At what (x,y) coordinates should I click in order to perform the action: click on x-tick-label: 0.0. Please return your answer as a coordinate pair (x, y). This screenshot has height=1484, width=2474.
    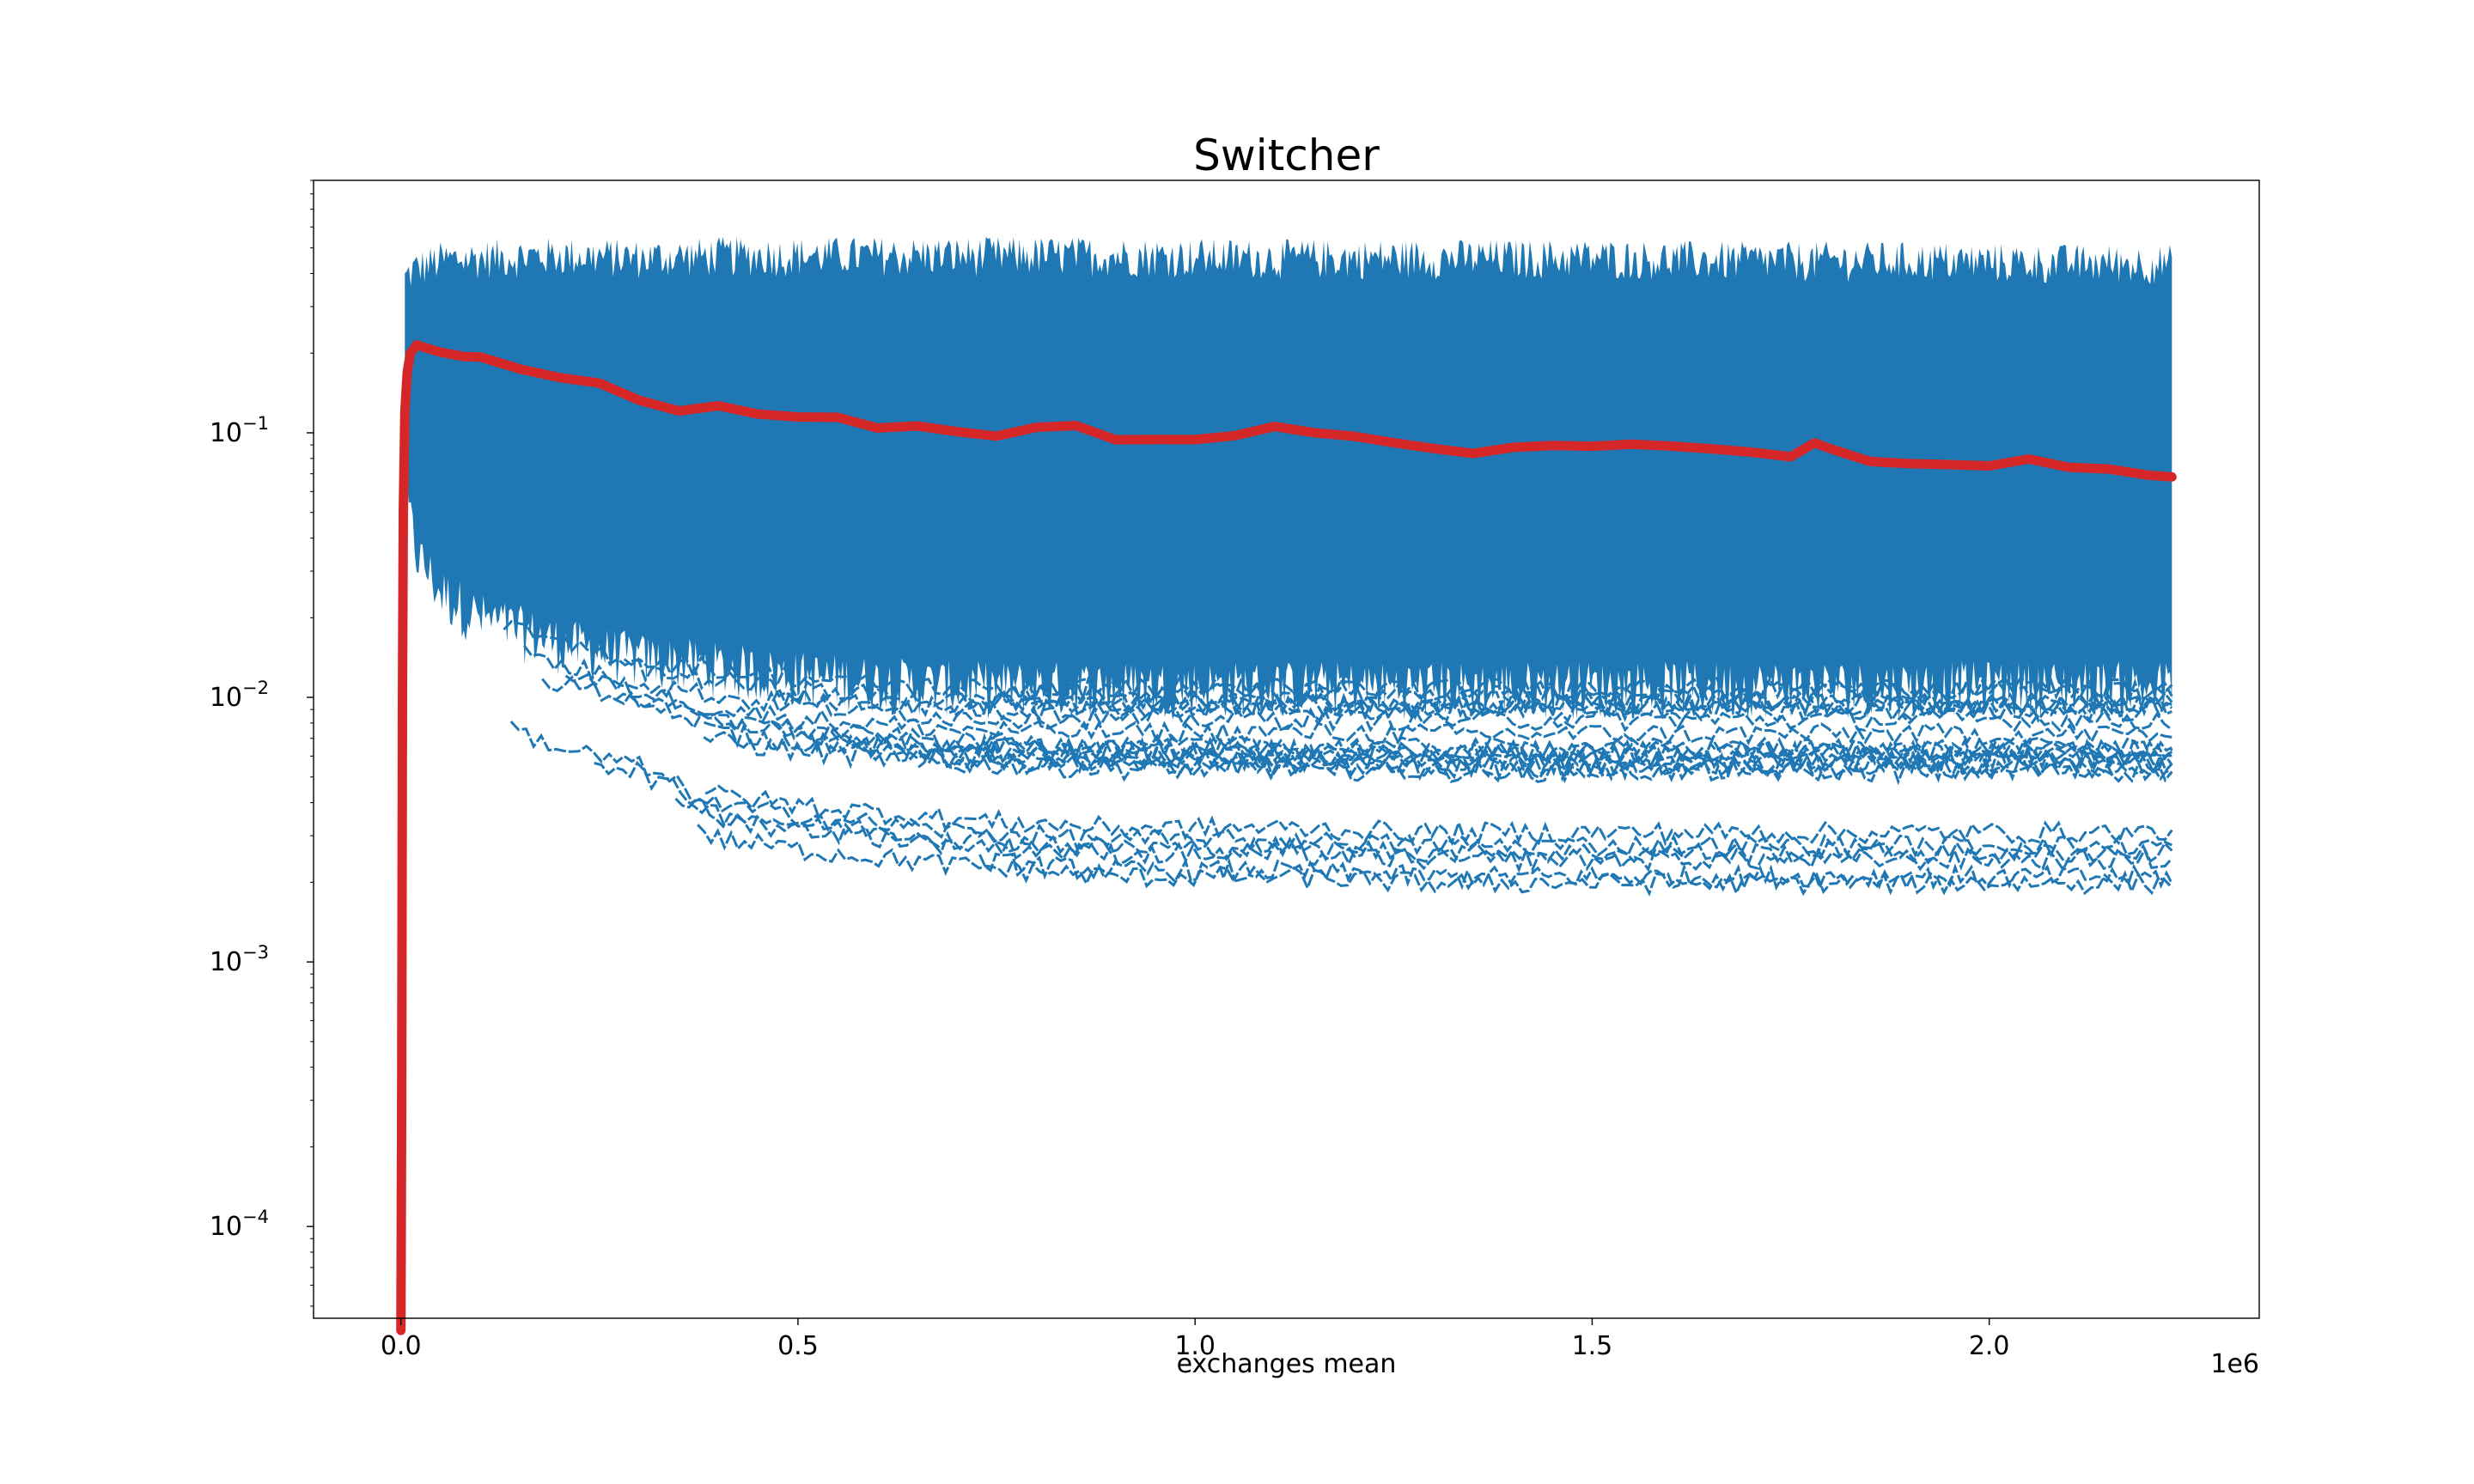
    Looking at the image, I should click on (401, 1346).